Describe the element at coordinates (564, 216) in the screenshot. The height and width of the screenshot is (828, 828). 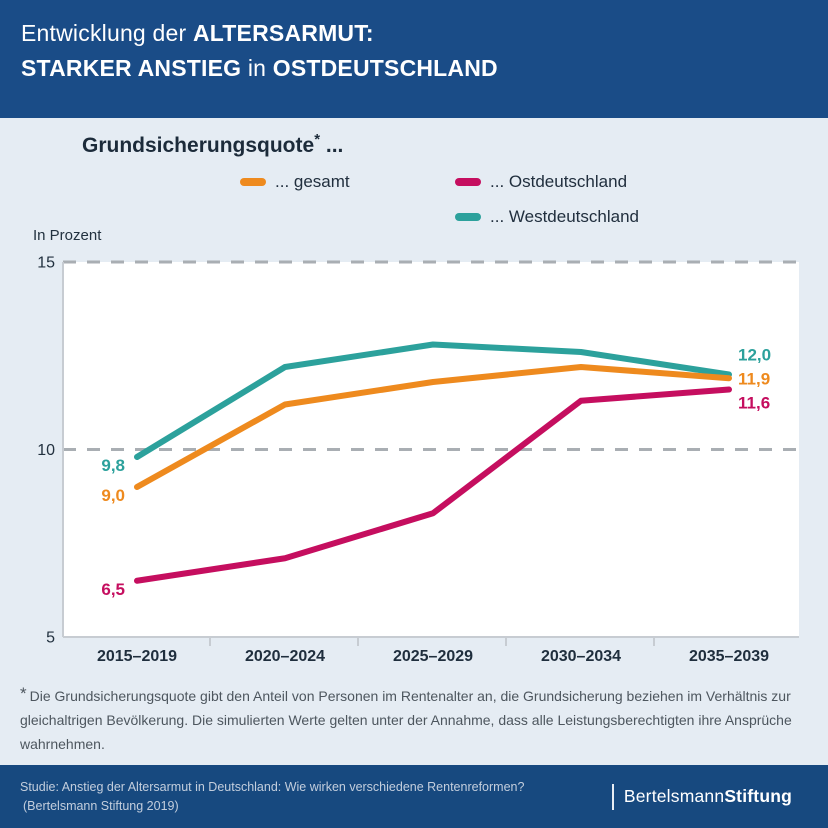
I see `legend-label-westdeutschland: ... Westdeutschland` at that location.